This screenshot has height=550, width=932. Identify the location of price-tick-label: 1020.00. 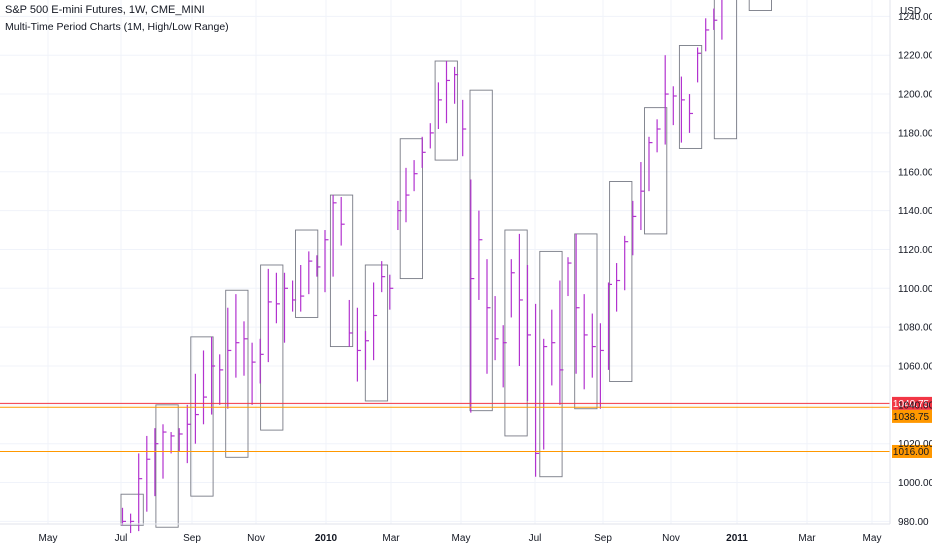
(915, 444).